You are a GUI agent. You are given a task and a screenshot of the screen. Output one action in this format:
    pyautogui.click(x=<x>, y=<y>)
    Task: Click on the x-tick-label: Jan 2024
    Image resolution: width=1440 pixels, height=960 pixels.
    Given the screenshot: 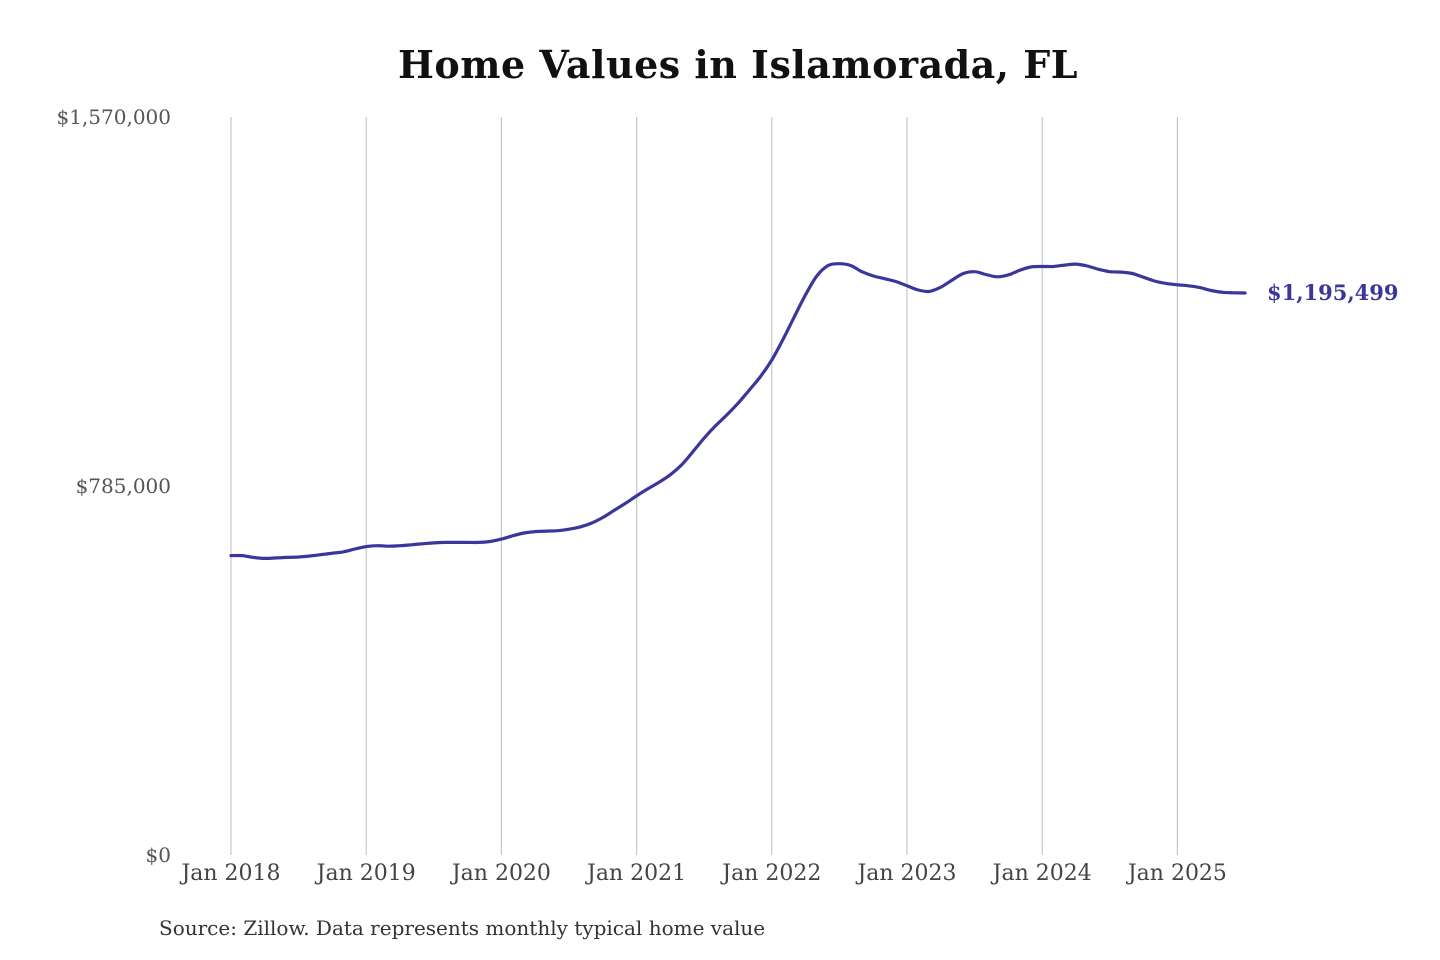 What is the action you would take?
    pyautogui.click(x=1041, y=873)
    